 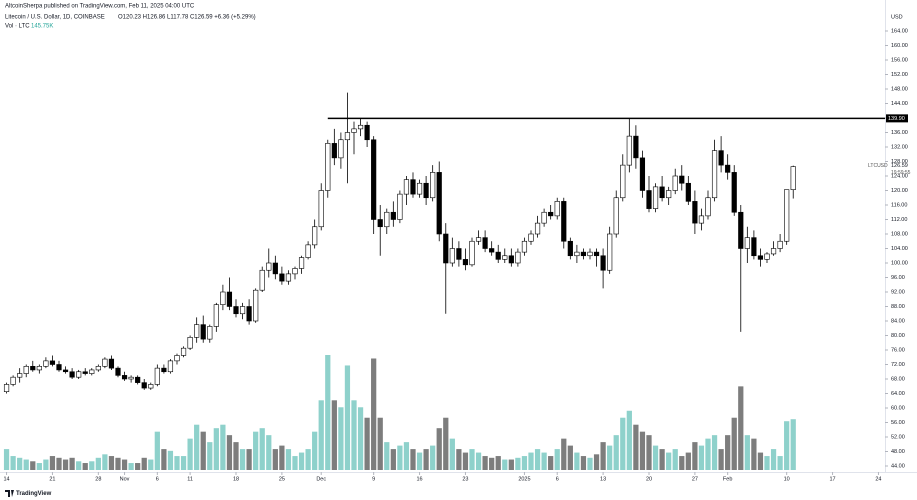 What do you see at coordinates (899, 104) in the screenshot?
I see `y-tick-label: 144.00` at bounding box center [899, 104].